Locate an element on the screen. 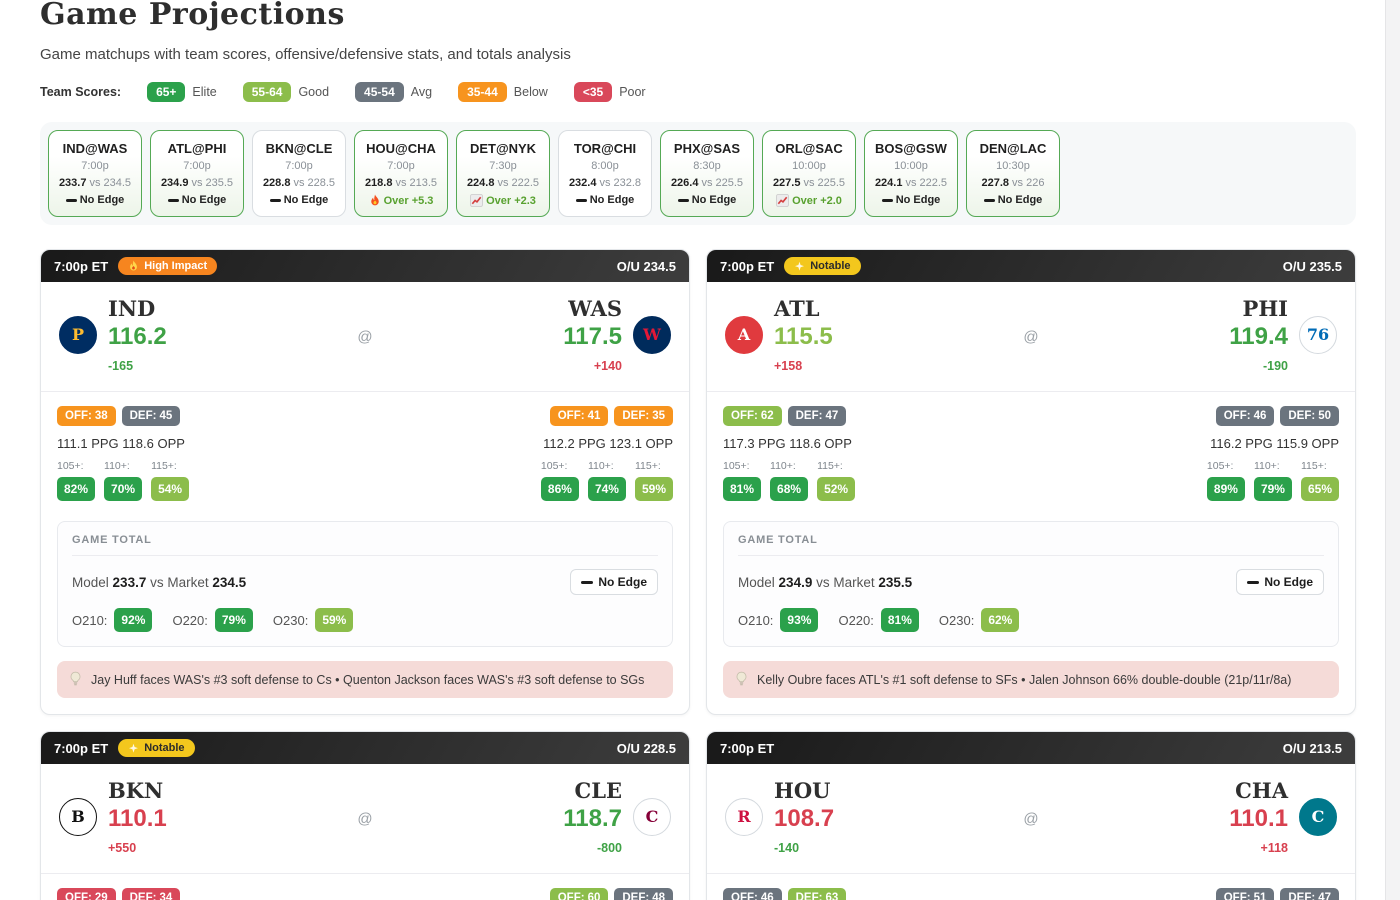 Image resolution: width=1400 pixels, height=900 pixels. away-team: R HOU 108.7 -140 is located at coordinates (779, 816).